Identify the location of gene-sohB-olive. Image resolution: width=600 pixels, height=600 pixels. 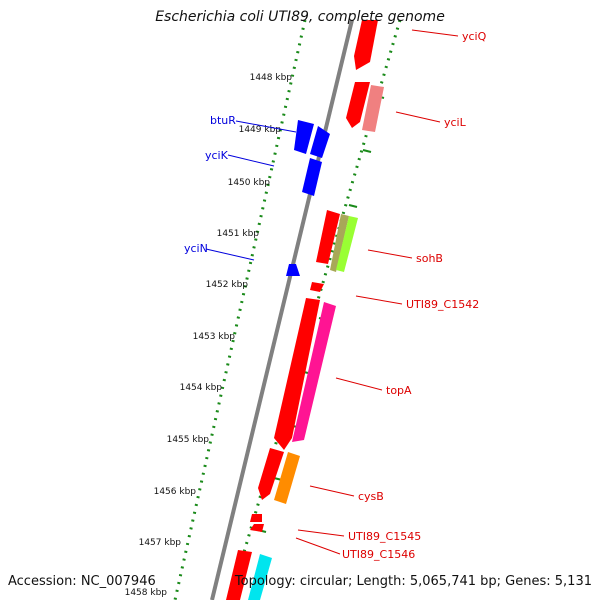
(339, 243).